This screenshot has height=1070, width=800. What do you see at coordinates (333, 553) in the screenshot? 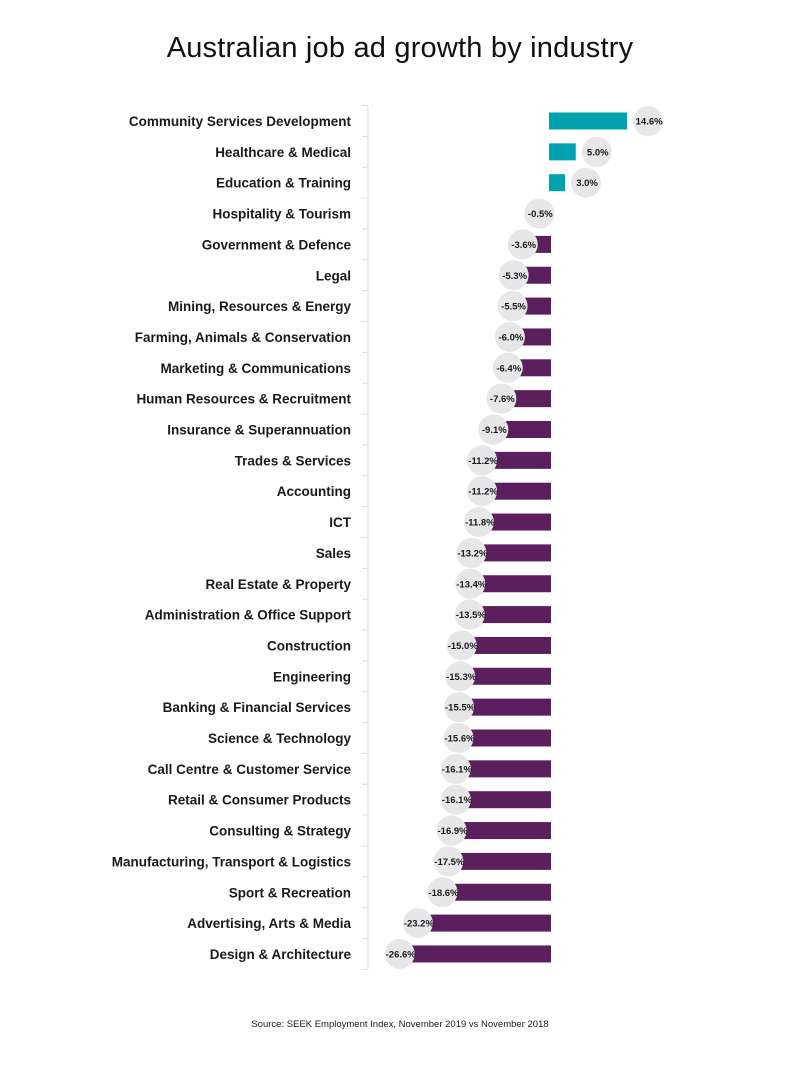
I see `category-label: Sales` at bounding box center [333, 553].